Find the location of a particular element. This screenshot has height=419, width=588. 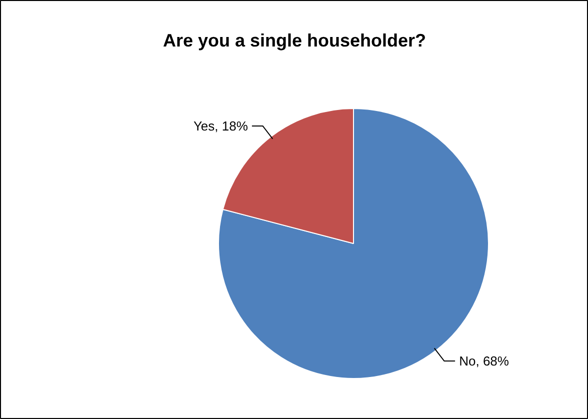

slice-label: Yes, 18% is located at coordinates (220, 126).